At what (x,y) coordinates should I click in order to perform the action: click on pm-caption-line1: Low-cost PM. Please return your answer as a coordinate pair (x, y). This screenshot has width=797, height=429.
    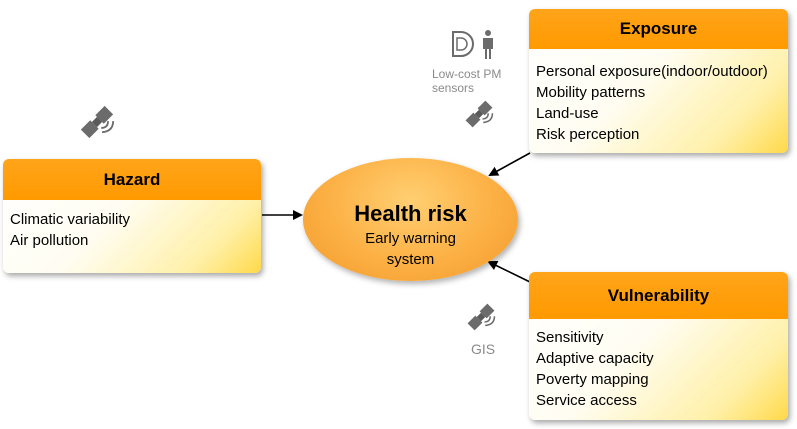
    Looking at the image, I should click on (467, 74).